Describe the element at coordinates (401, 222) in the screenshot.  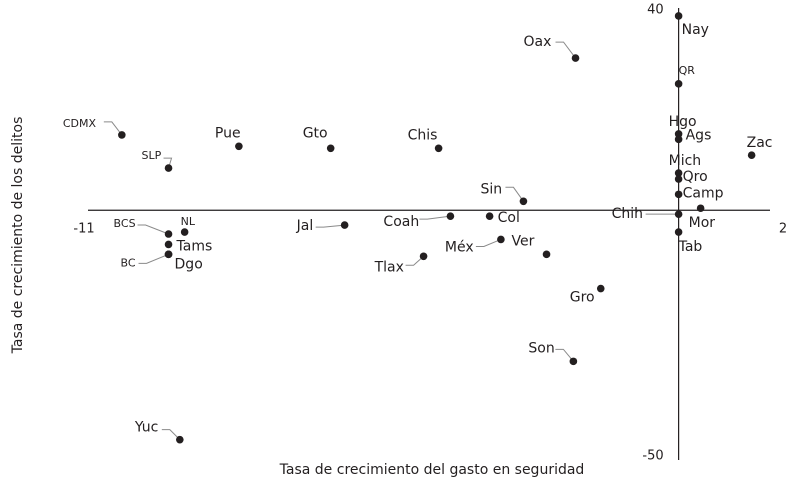
I see `point-label: Coah` at that location.